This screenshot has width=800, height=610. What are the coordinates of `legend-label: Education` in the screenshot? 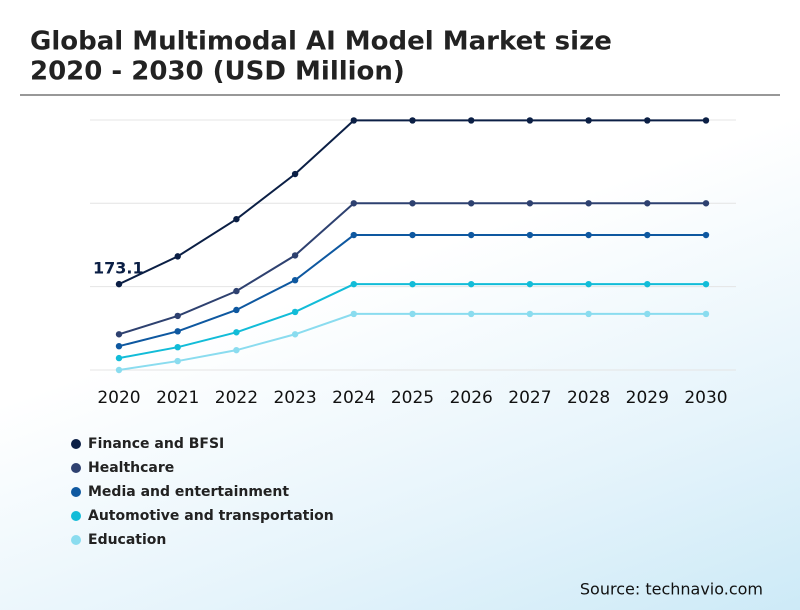 It's located at (127, 540).